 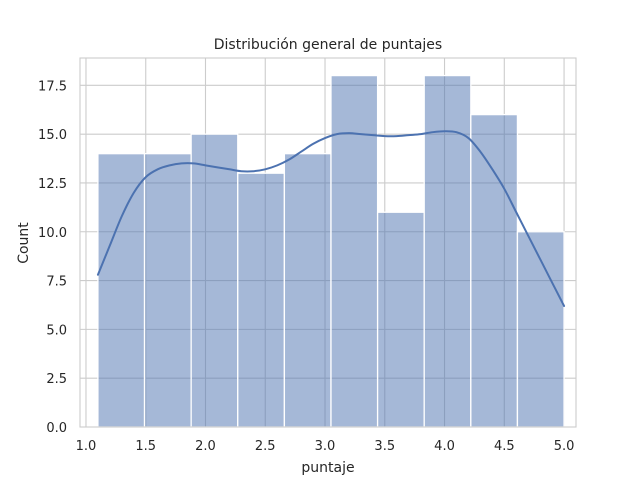 I want to click on y-axis-label: Count, so click(x=24, y=243).